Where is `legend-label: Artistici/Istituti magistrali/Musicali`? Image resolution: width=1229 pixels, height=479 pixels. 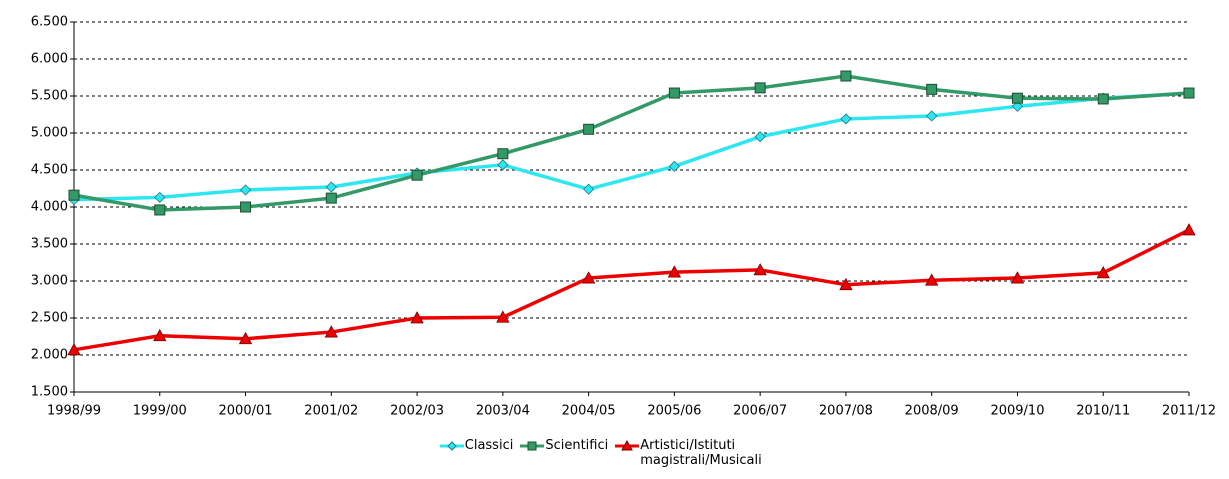
legend-label: Artistici/Istituti magistrali/Musicali is located at coordinates (701, 453).